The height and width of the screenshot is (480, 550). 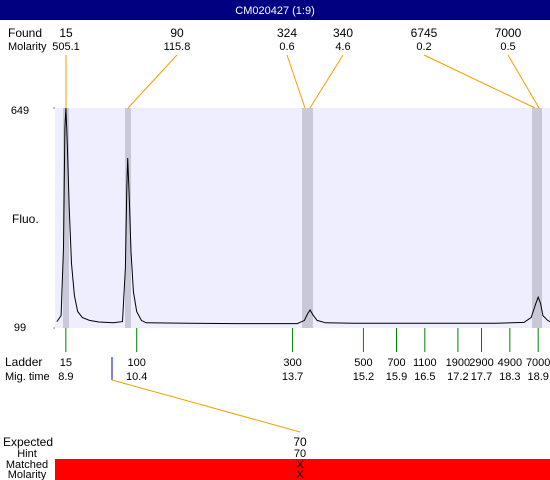 I want to click on ladder-size: 700, so click(x=396, y=363).